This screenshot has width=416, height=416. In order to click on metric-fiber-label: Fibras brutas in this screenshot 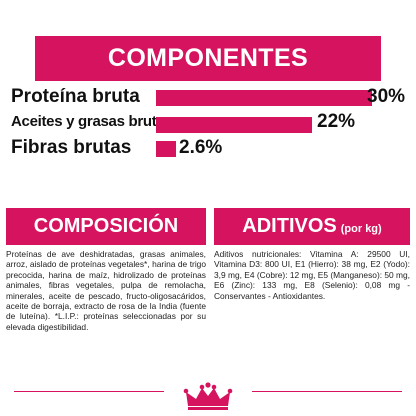, I will do `click(71, 147)`.